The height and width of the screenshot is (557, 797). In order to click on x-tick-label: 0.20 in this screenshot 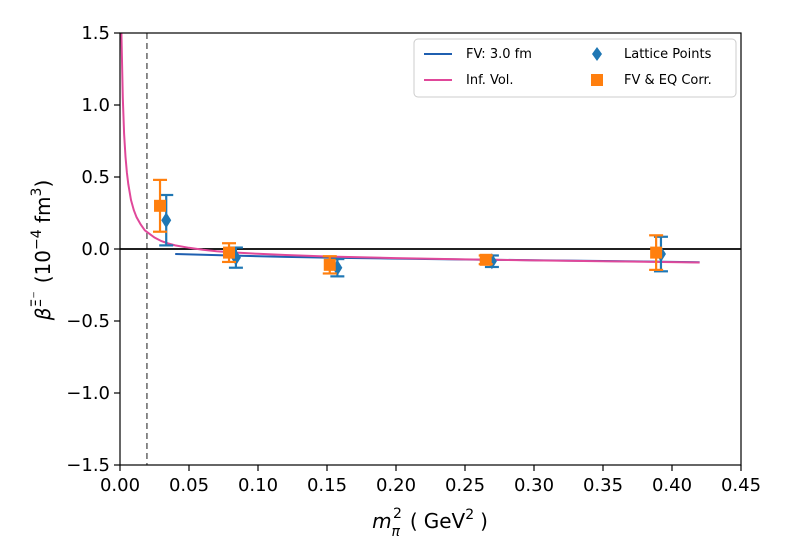, I will do `click(396, 485)`.